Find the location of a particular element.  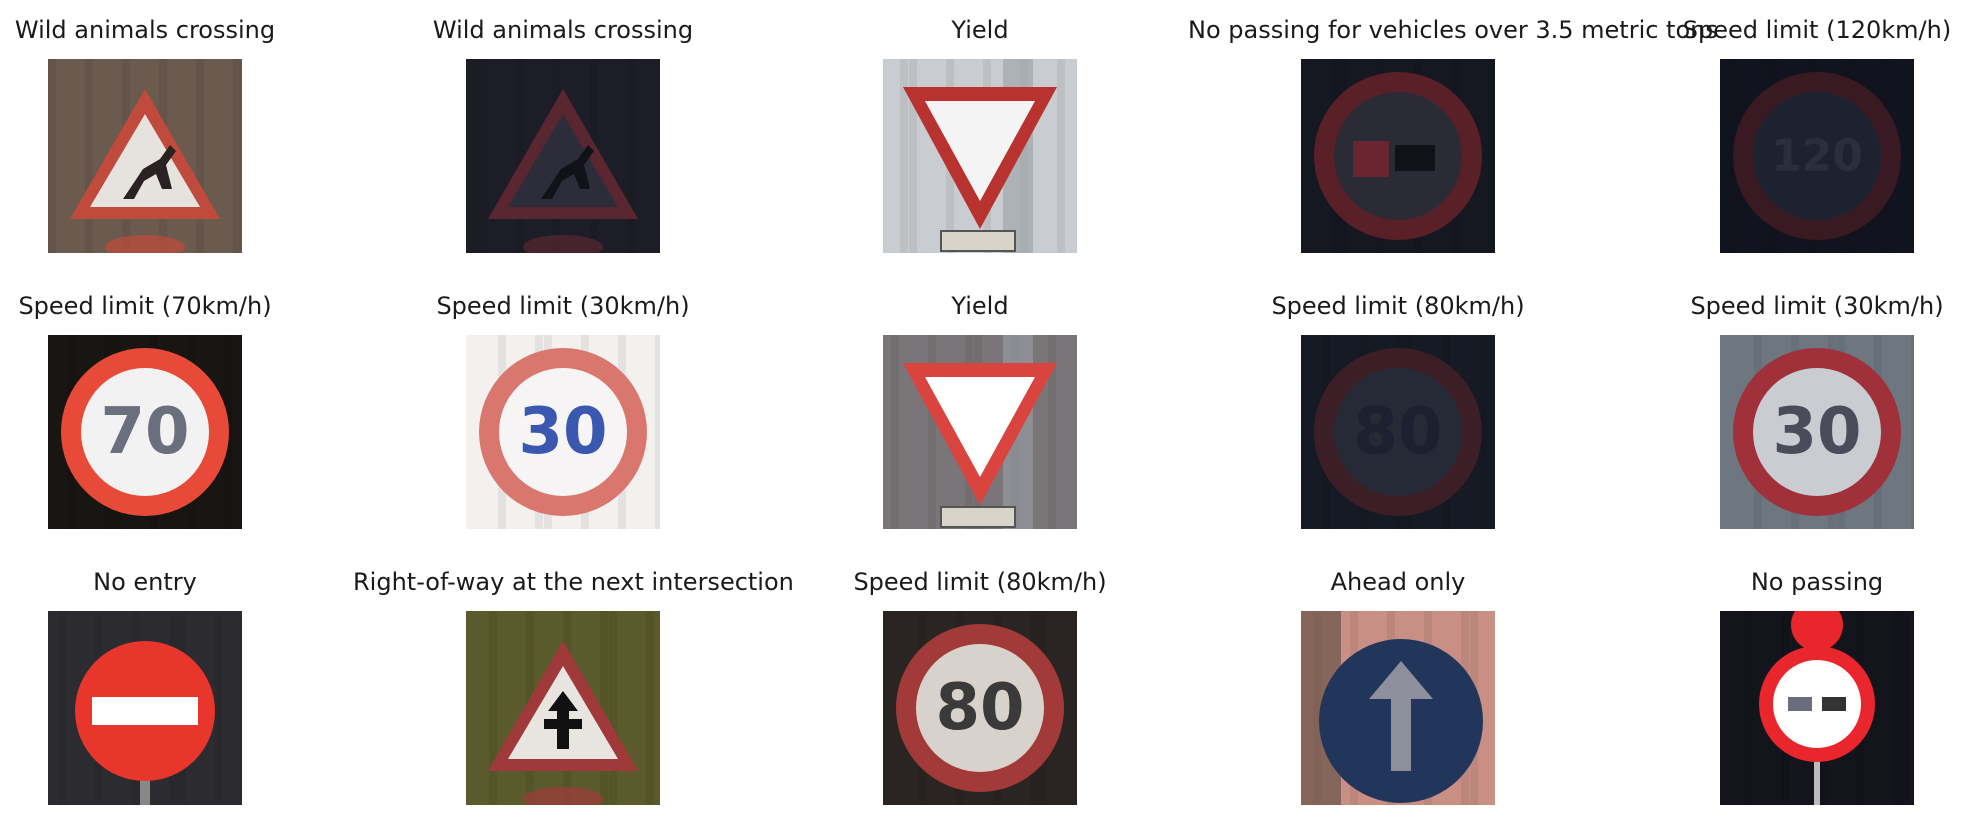

sign-number: 70 is located at coordinates (144, 432).